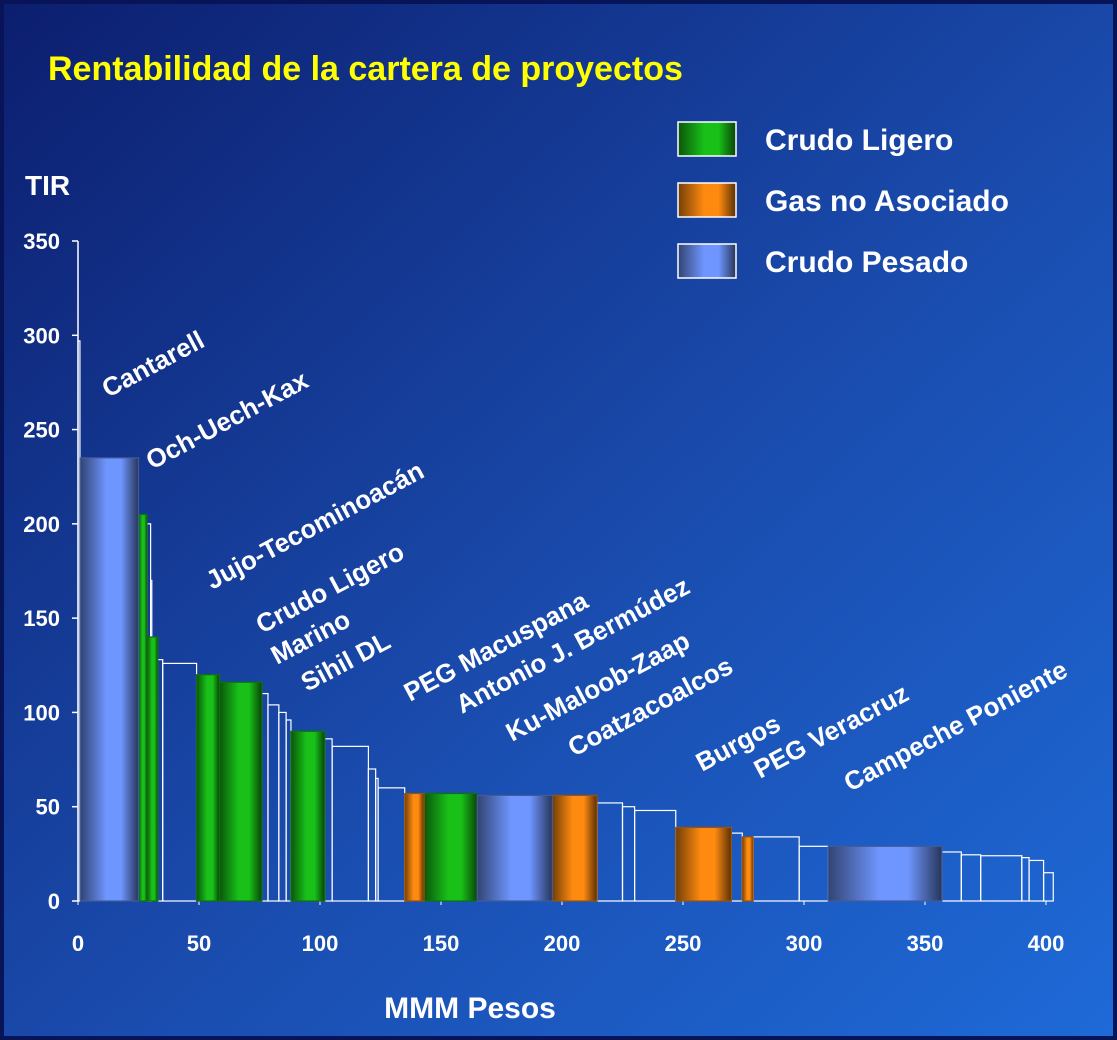 The width and height of the screenshot is (1117, 1040). What do you see at coordinates (41, 241) in the screenshot?
I see `y-tick-label: 350` at bounding box center [41, 241].